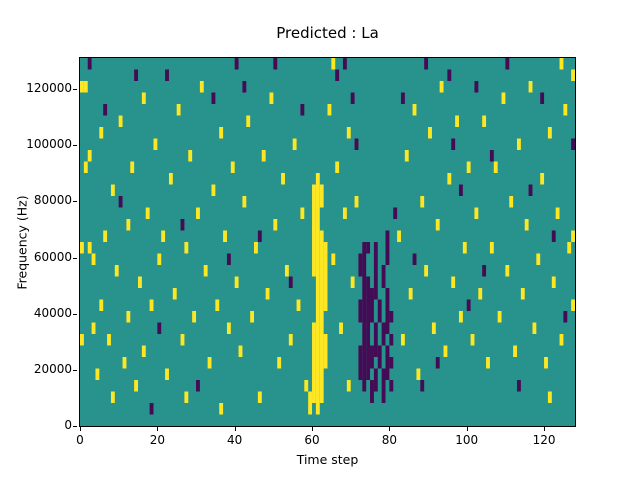 The width and height of the screenshot is (640, 480). I want to click on x-tick-label: 60, so click(312, 440).